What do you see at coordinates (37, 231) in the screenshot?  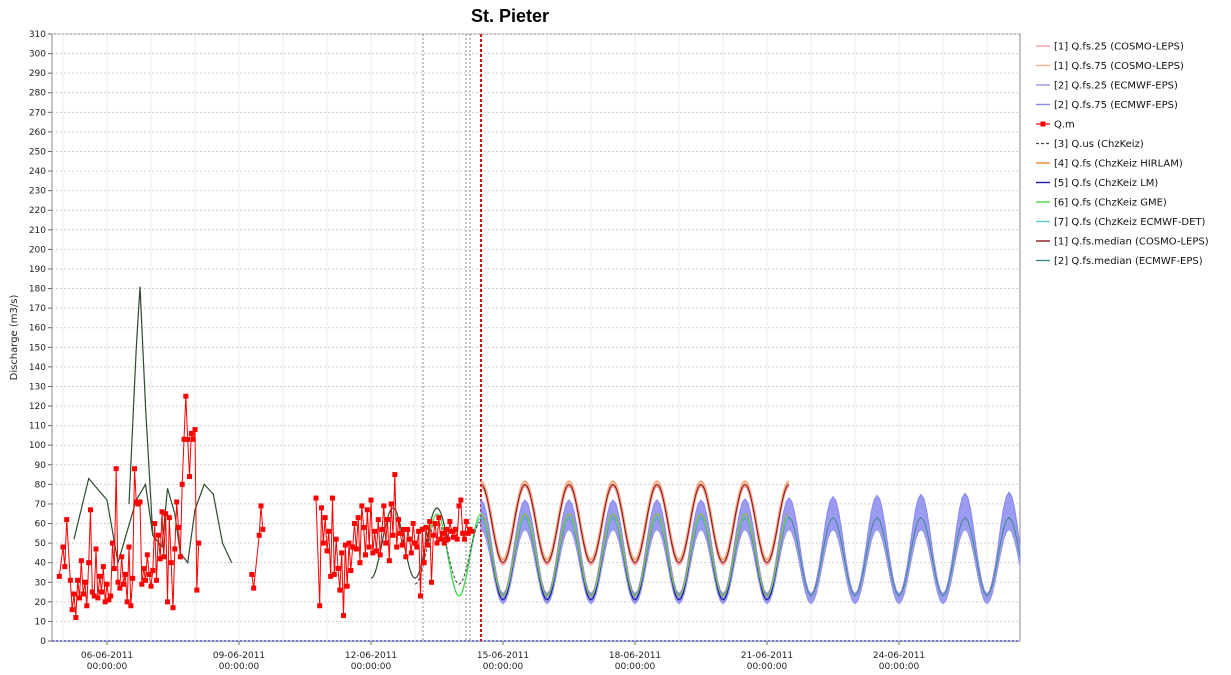 I see `y-tick-label: 210` at bounding box center [37, 231].